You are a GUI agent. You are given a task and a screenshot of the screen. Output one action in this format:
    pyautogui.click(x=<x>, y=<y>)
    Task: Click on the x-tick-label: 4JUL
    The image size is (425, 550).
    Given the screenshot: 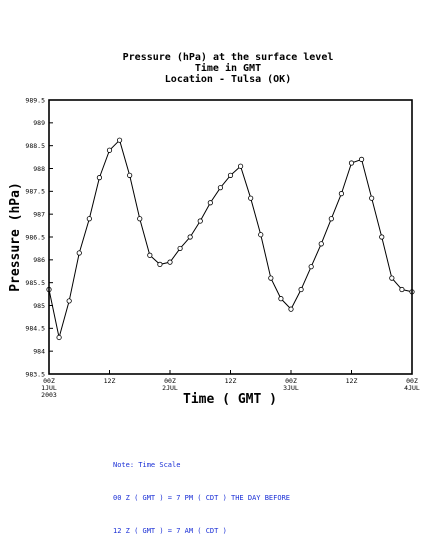 What is the action you would take?
    pyautogui.click(x=412, y=388)
    